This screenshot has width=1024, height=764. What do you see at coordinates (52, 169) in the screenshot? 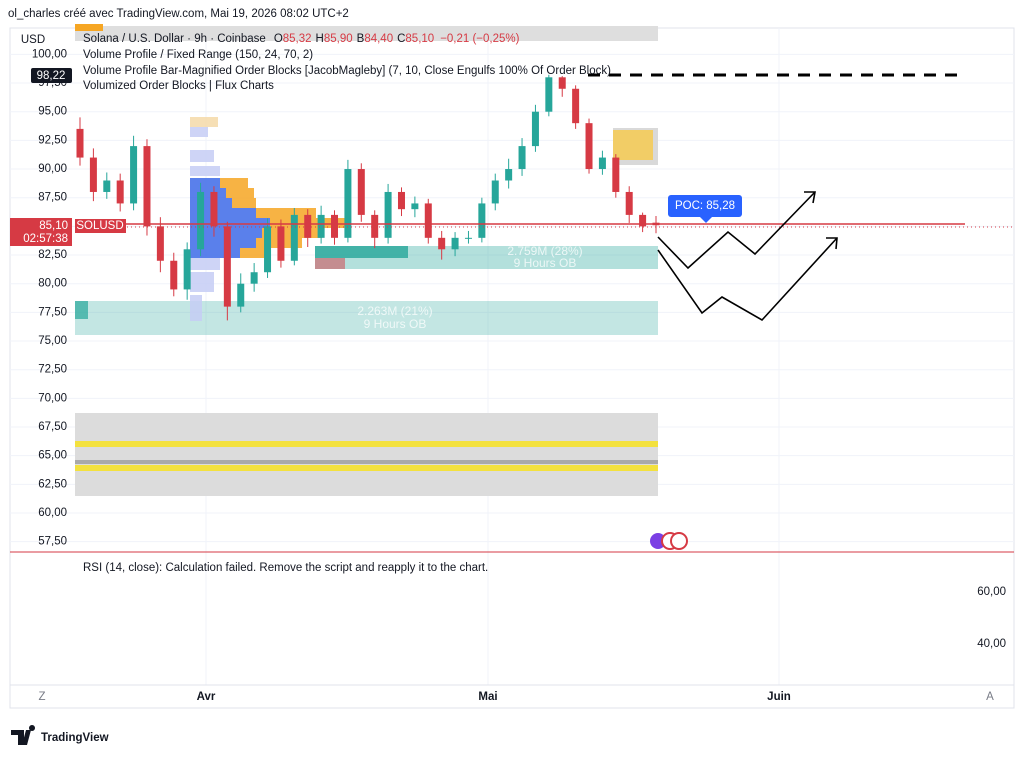
I see `y-tick-label: 90,00` at bounding box center [52, 169].